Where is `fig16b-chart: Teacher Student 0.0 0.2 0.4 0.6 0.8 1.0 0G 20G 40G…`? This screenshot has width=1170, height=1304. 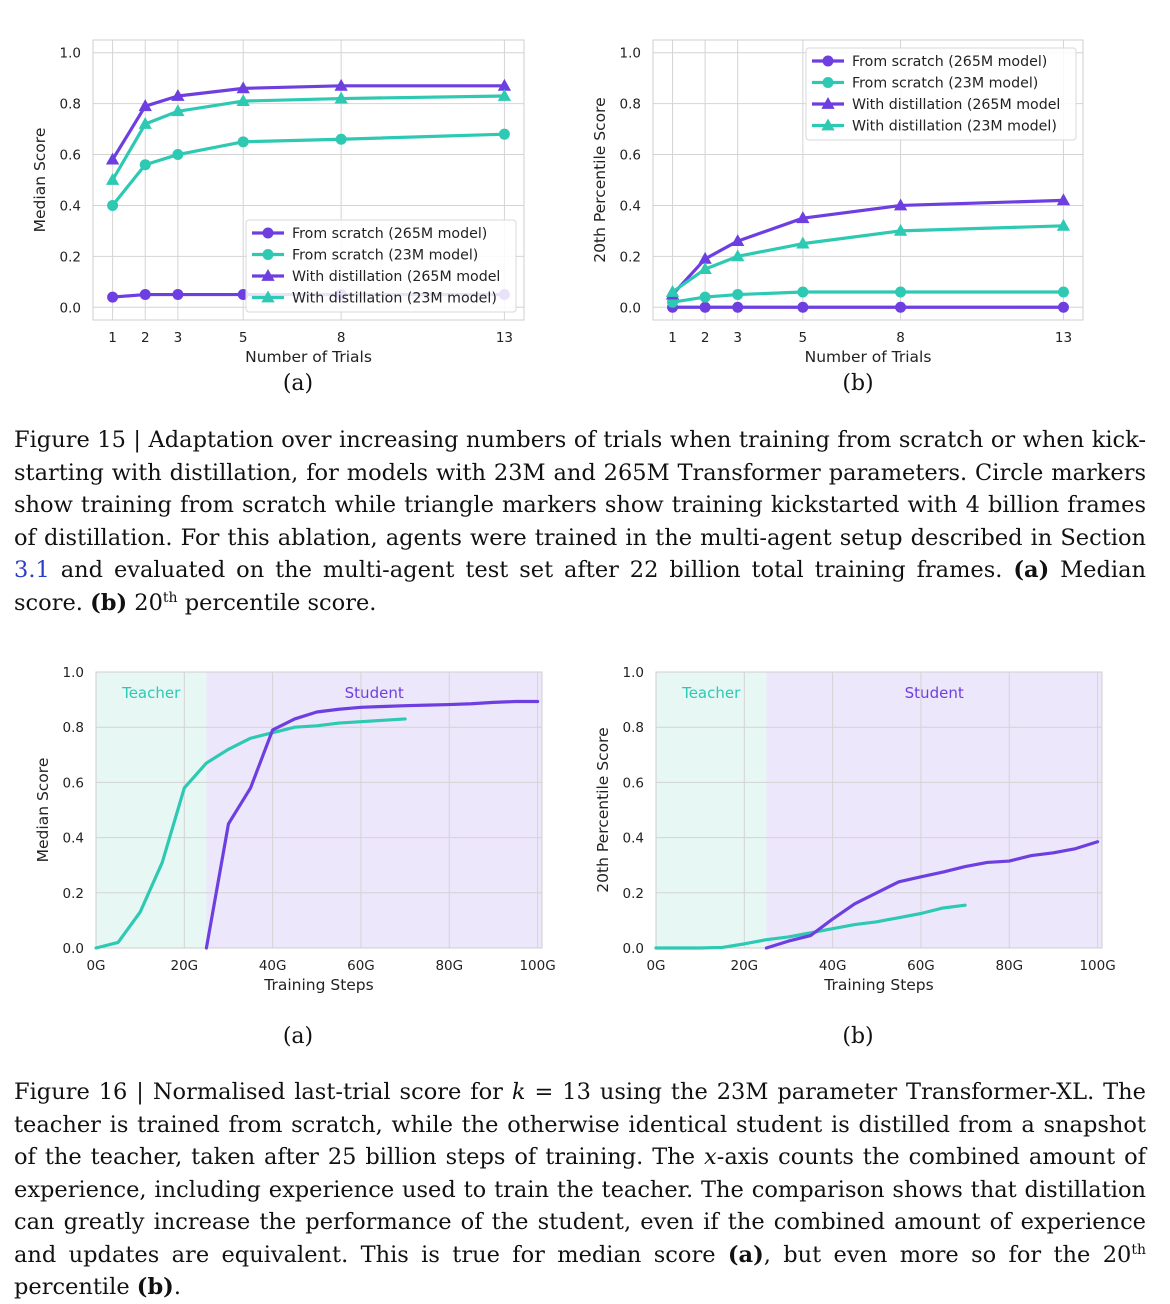 fig16b-chart: Teacher Student 0.0 0.2 0.4 0.6 0.8 1.0 0G 20G 40G… is located at coordinates (855, 829).